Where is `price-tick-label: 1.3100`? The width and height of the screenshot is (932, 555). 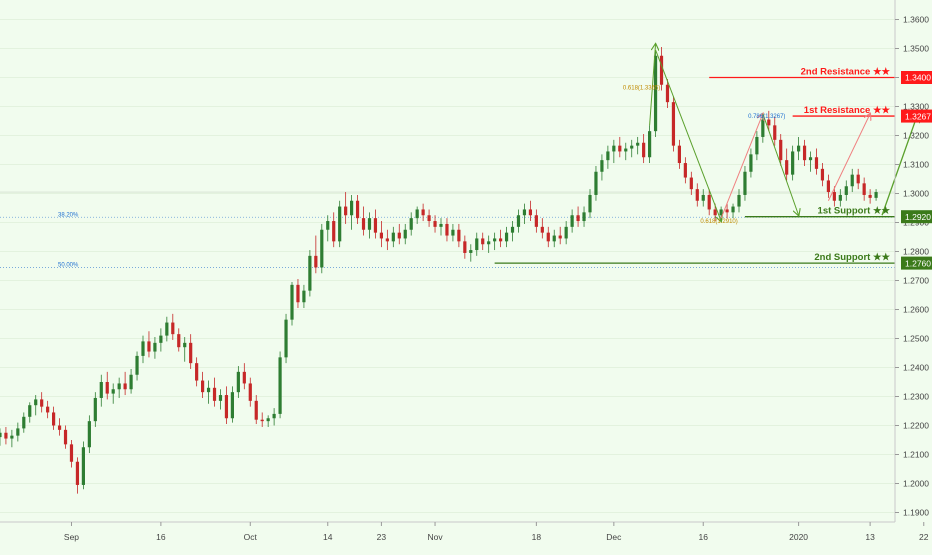
price-tick-label: 1.3100 is located at coordinates (916, 165).